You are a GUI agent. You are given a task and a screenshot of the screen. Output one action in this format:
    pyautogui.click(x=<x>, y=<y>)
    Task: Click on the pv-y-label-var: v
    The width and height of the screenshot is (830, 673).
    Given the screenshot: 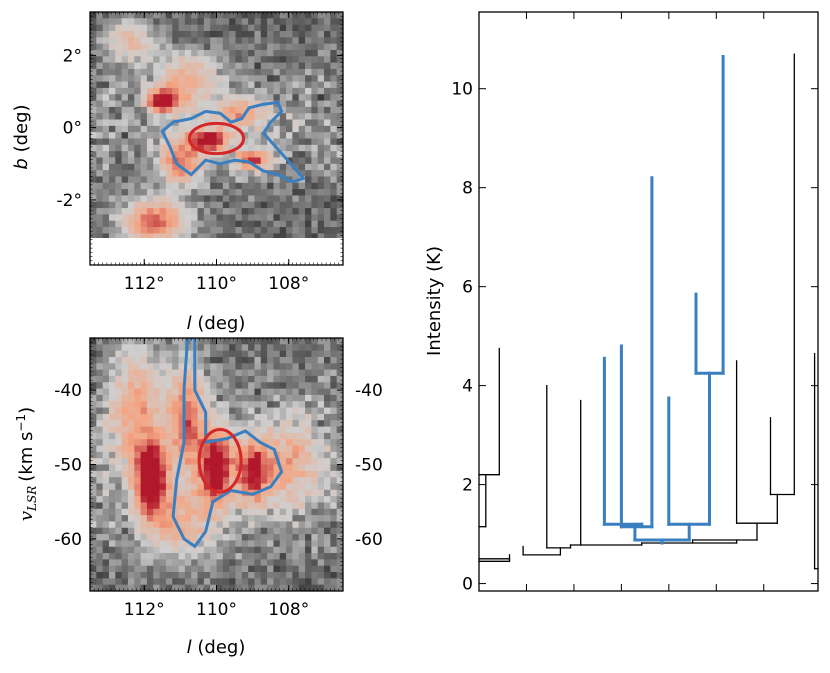 What is the action you would take?
    pyautogui.click(x=26, y=516)
    